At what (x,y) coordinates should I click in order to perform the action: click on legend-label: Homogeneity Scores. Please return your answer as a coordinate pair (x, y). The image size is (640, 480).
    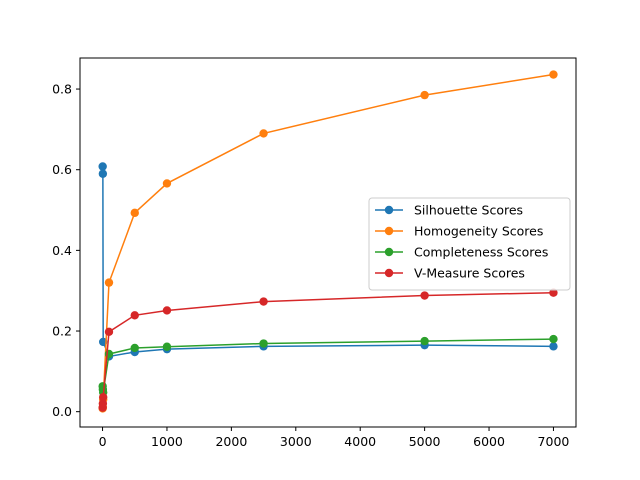
    Looking at the image, I should click on (478, 231).